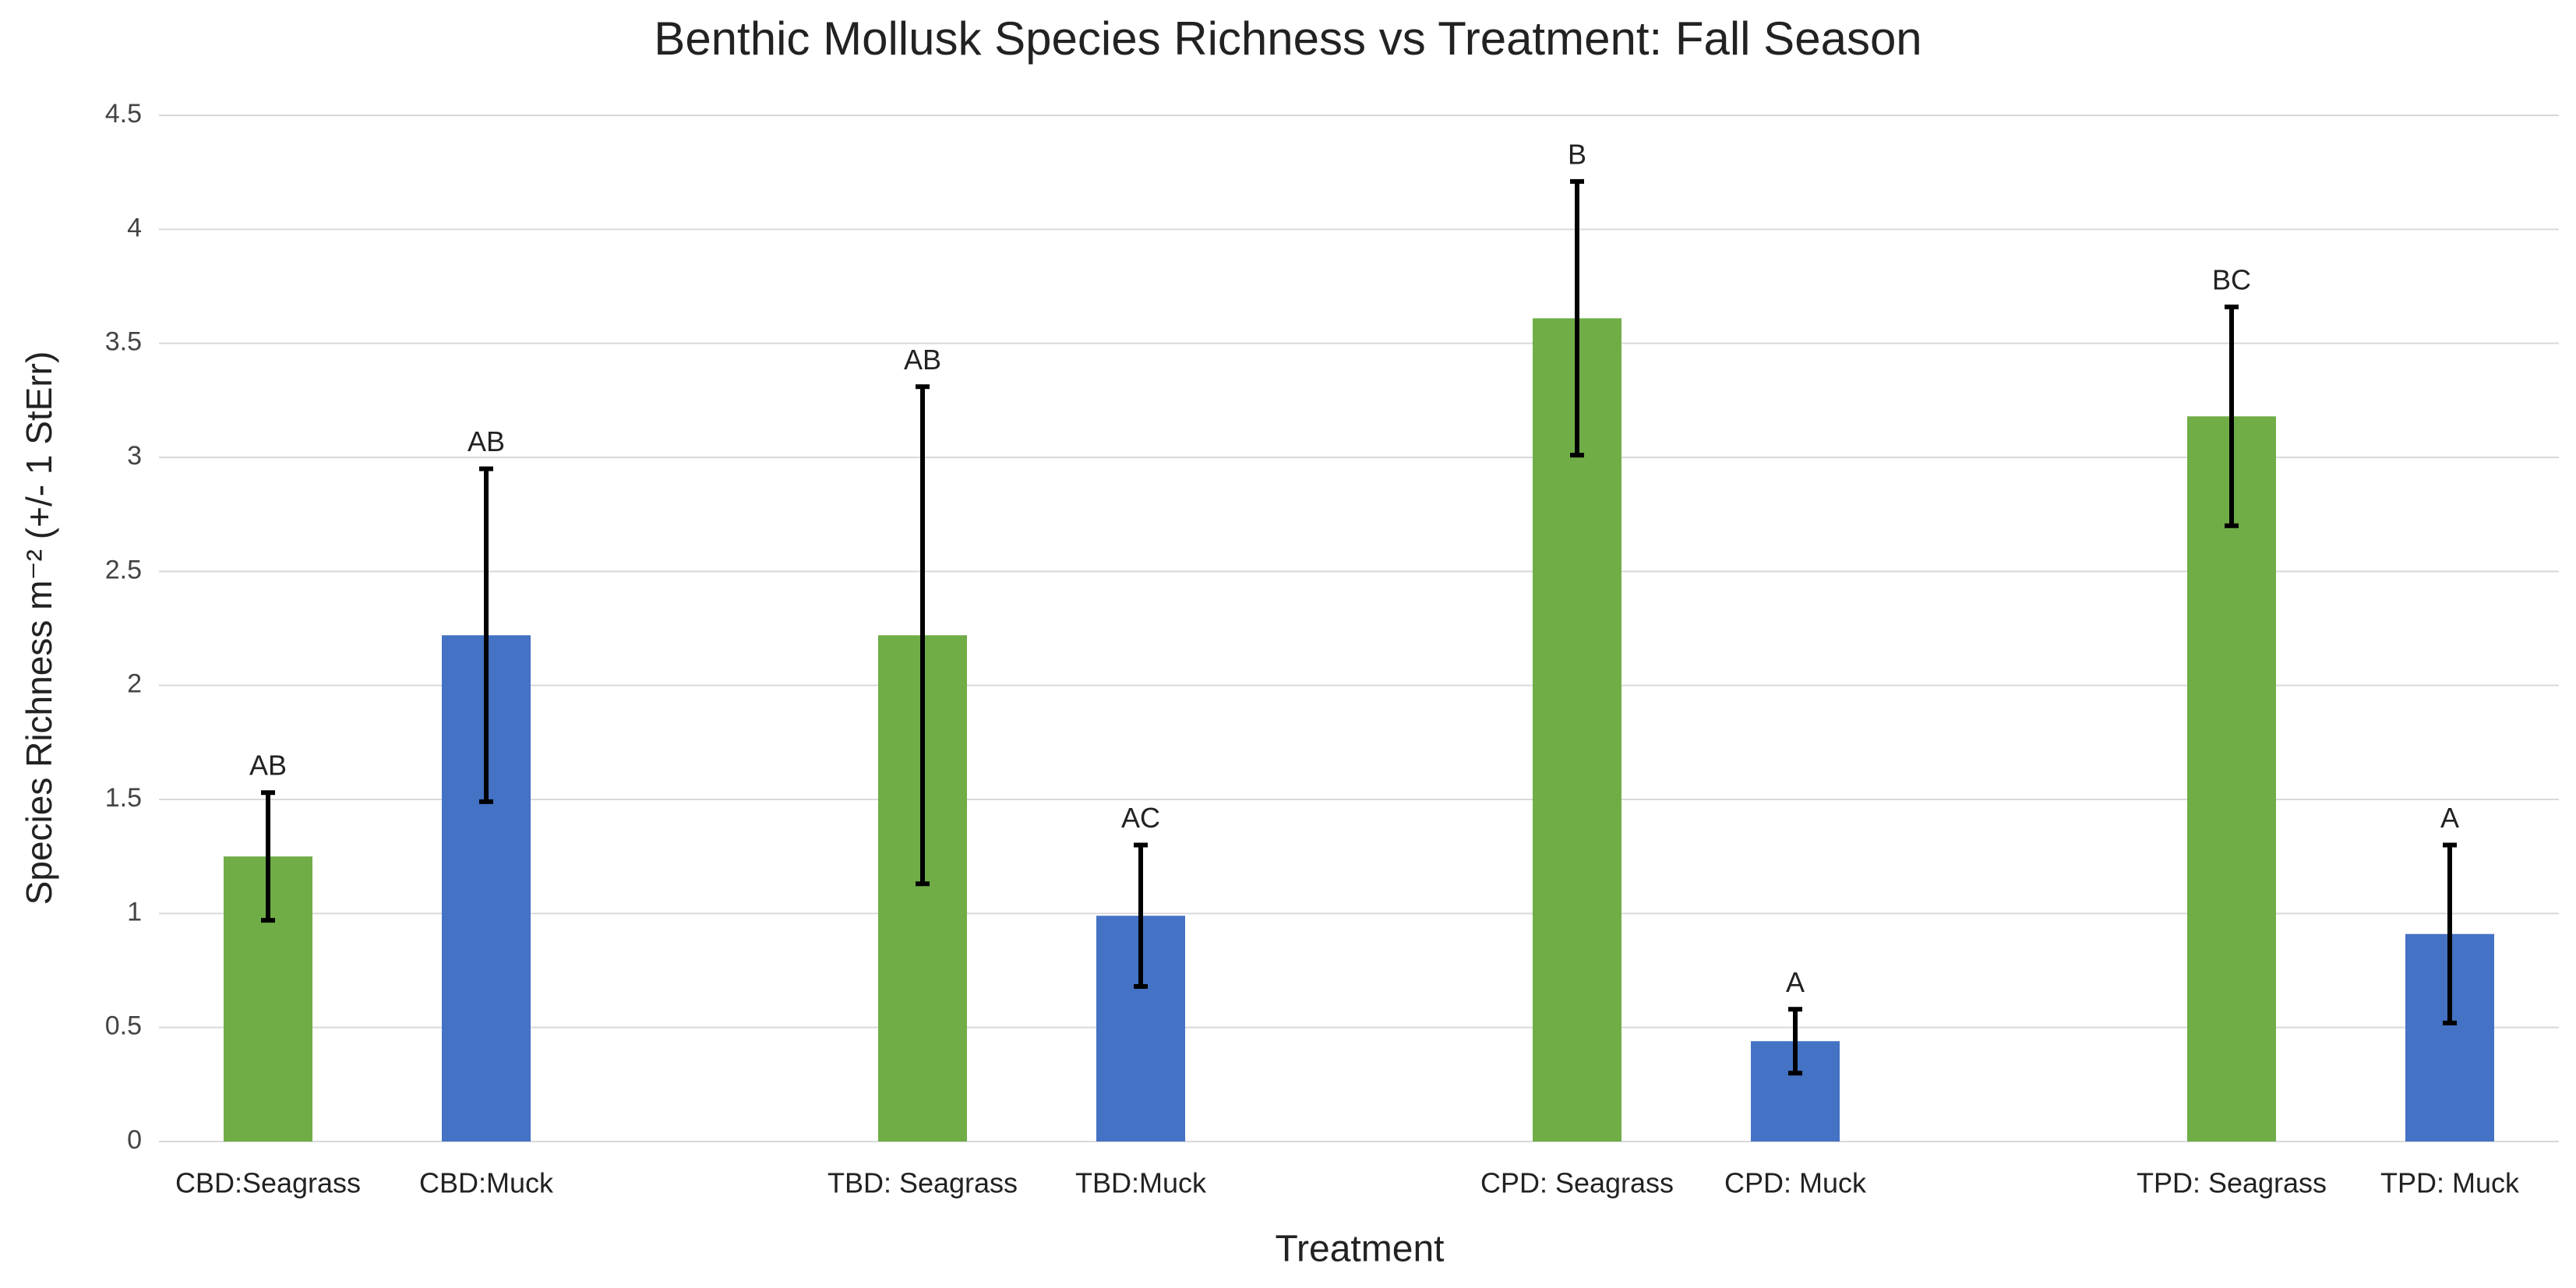  Describe the element at coordinates (1141, 1183) in the screenshot. I see `x-tick-label: TBD:Muck` at that location.